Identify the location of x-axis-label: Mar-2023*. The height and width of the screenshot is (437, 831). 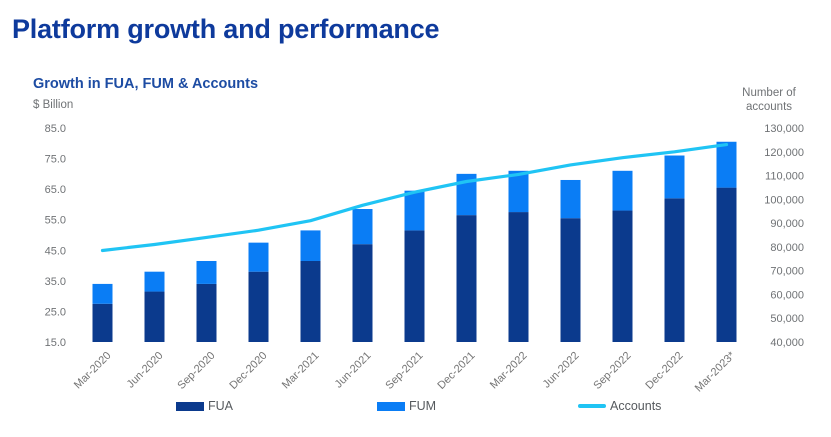
(715, 371).